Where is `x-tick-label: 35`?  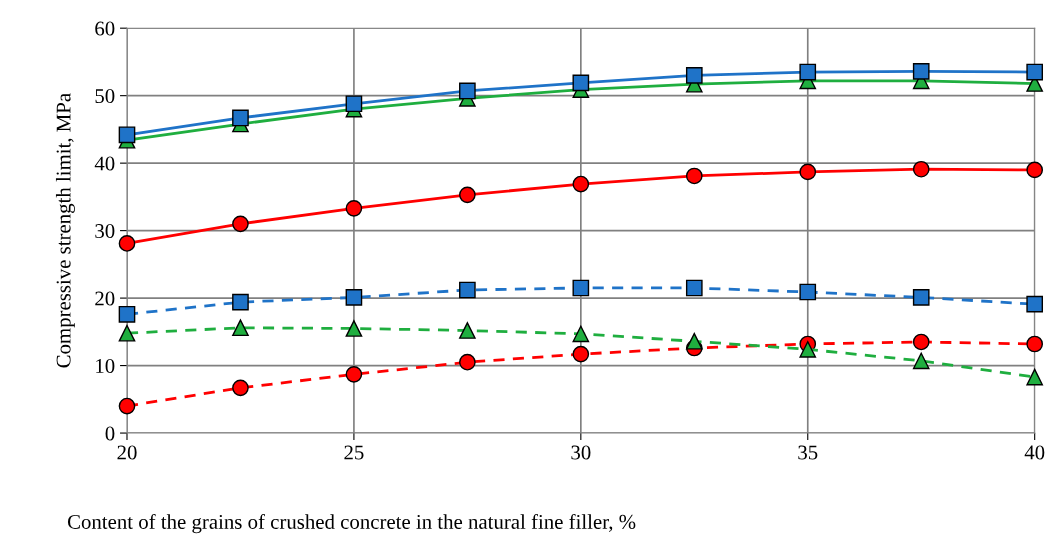
x-tick-label: 35 is located at coordinates (808, 452).